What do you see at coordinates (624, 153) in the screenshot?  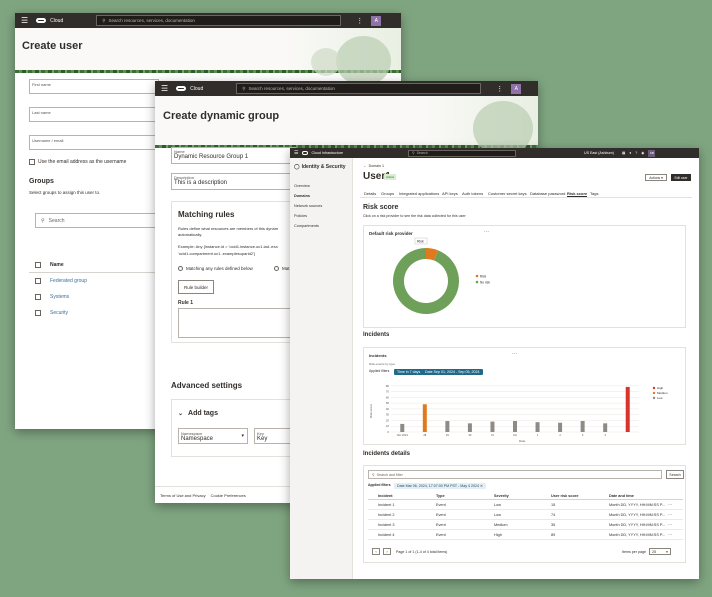 I see `cloud-shell-icon: ▩` at bounding box center [624, 153].